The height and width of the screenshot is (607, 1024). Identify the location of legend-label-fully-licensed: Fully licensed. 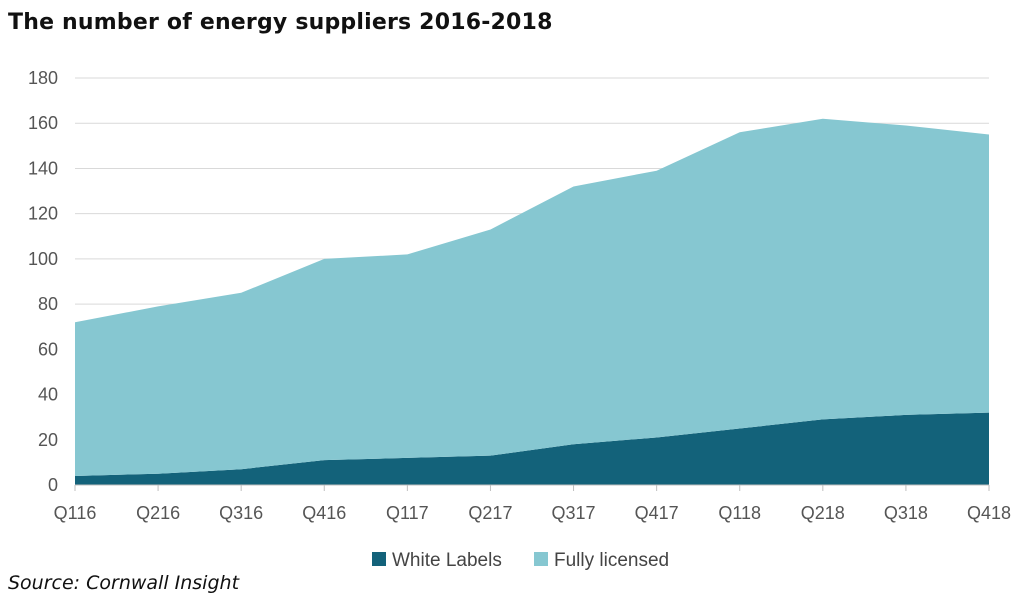
(611, 560).